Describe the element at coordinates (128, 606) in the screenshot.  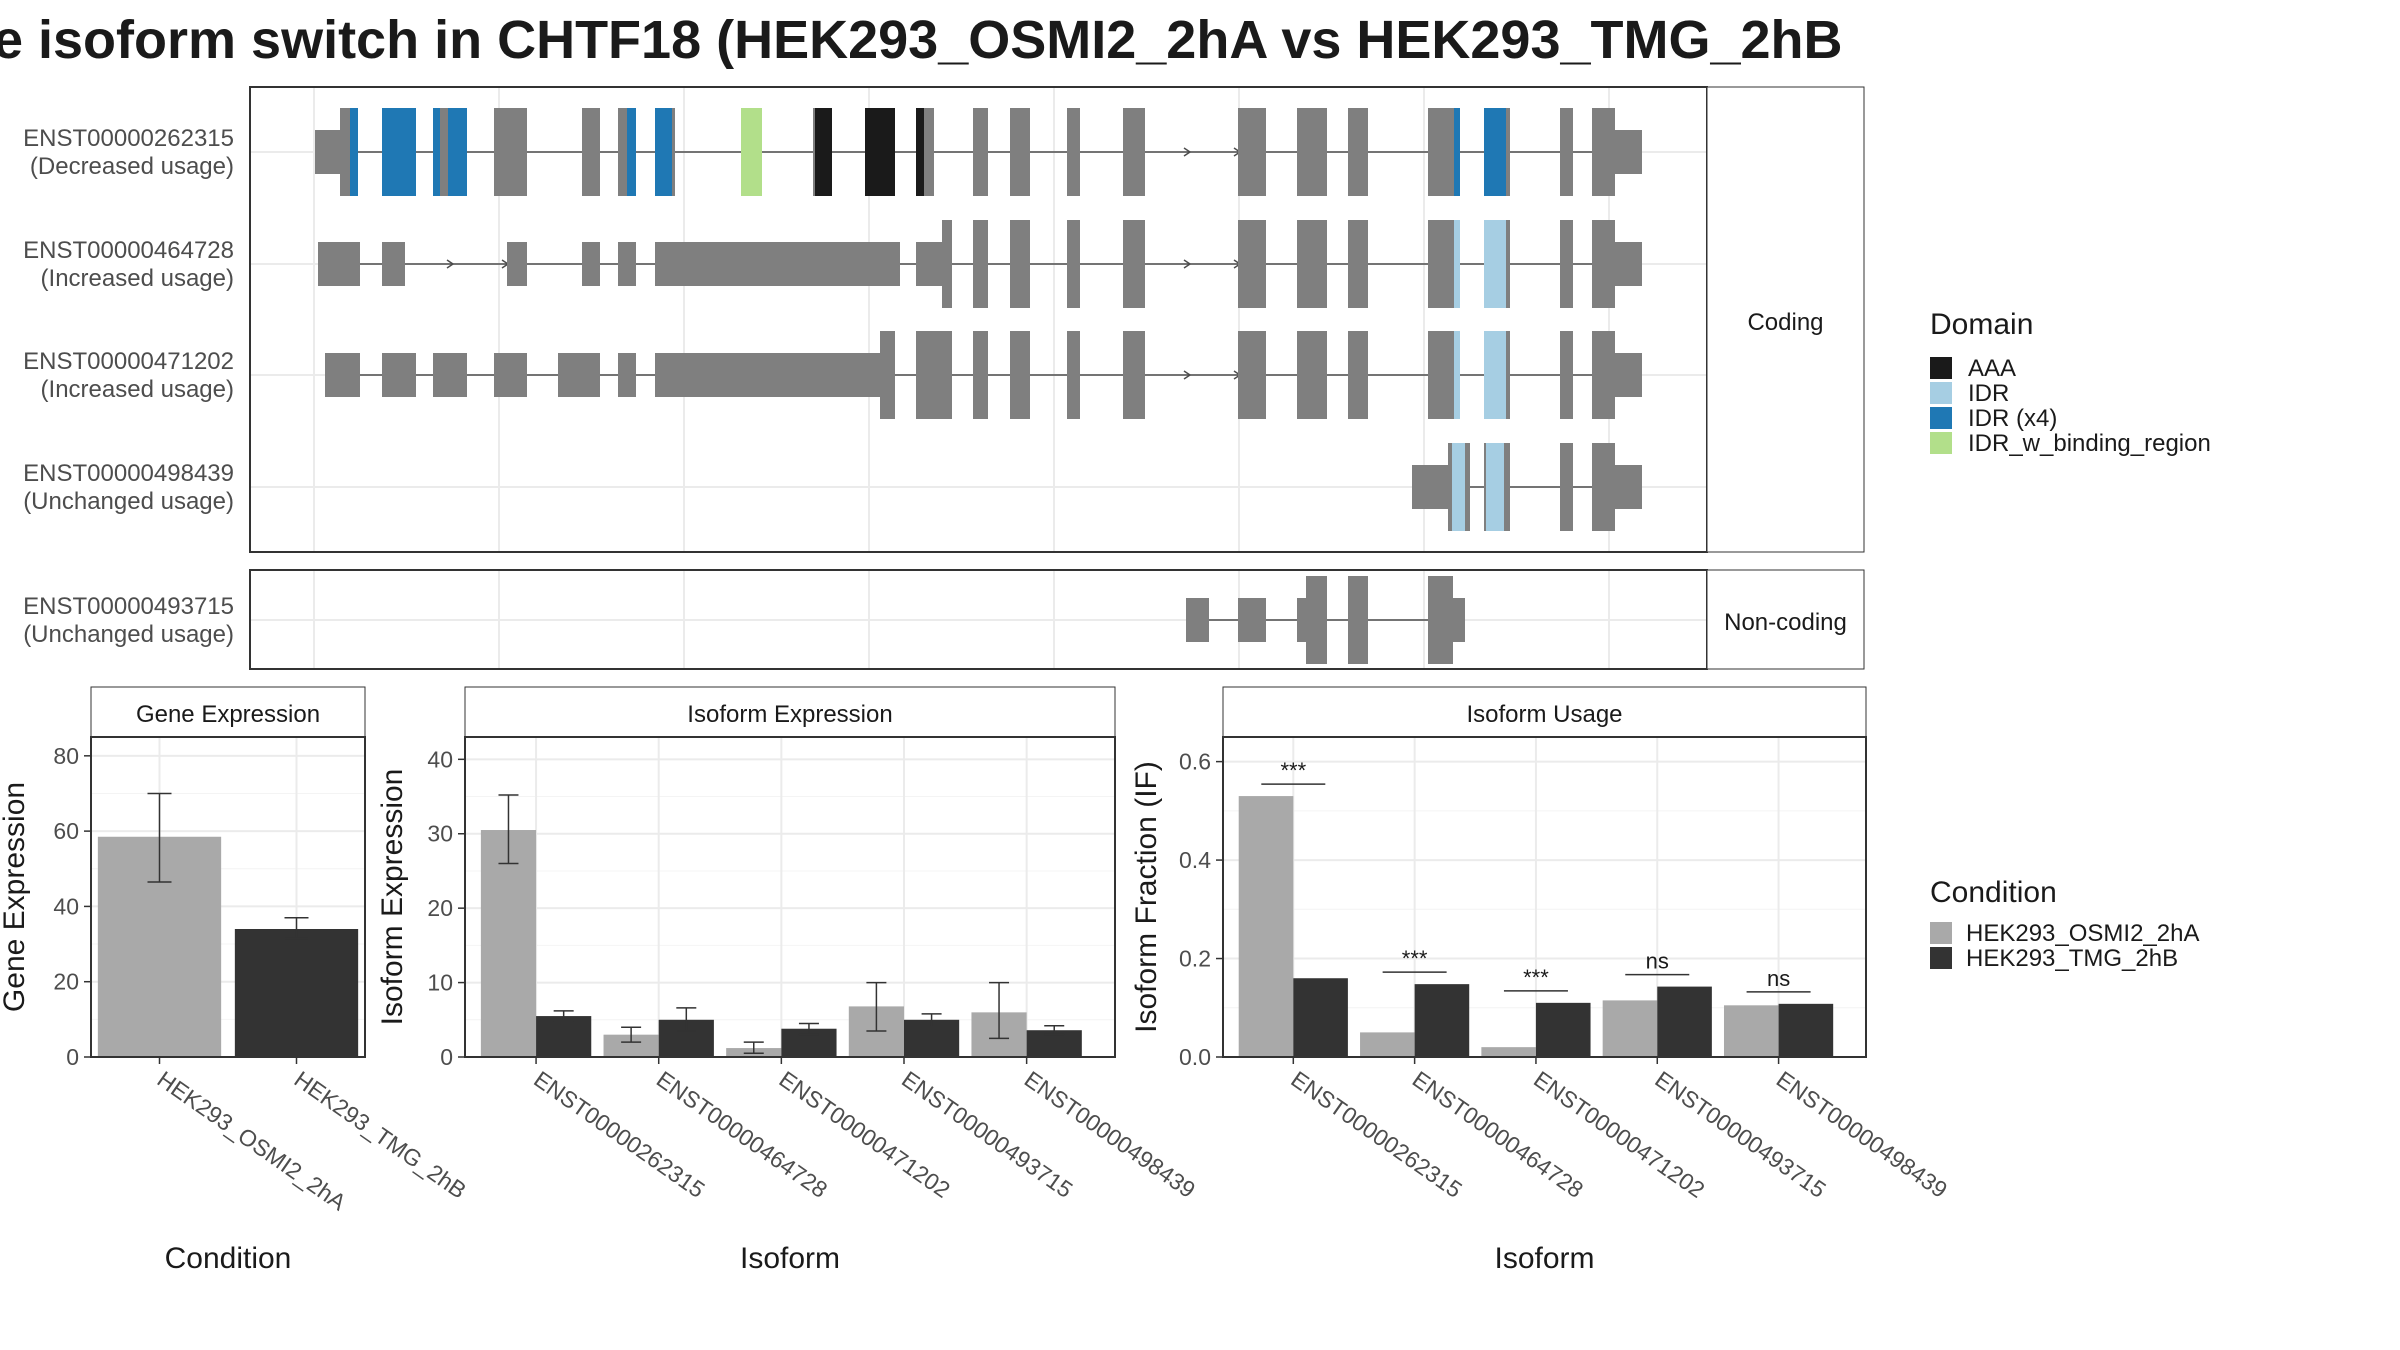
I see `transcript-id: ENST00000493715` at that location.